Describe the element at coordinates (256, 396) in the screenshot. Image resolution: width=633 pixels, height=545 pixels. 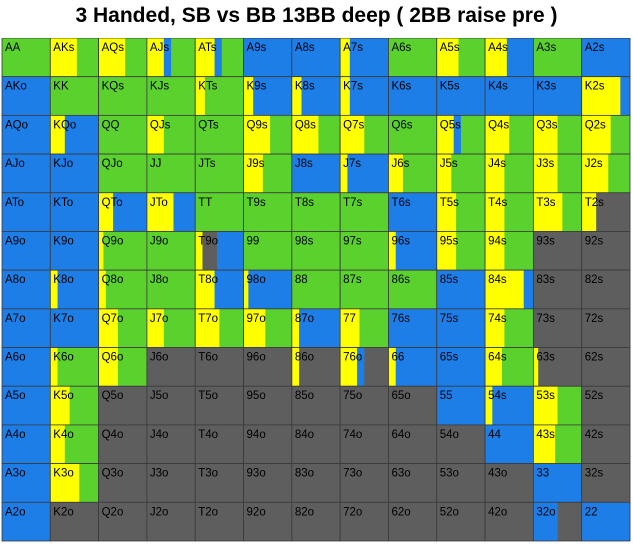
I see `hand-label: 95o` at that location.